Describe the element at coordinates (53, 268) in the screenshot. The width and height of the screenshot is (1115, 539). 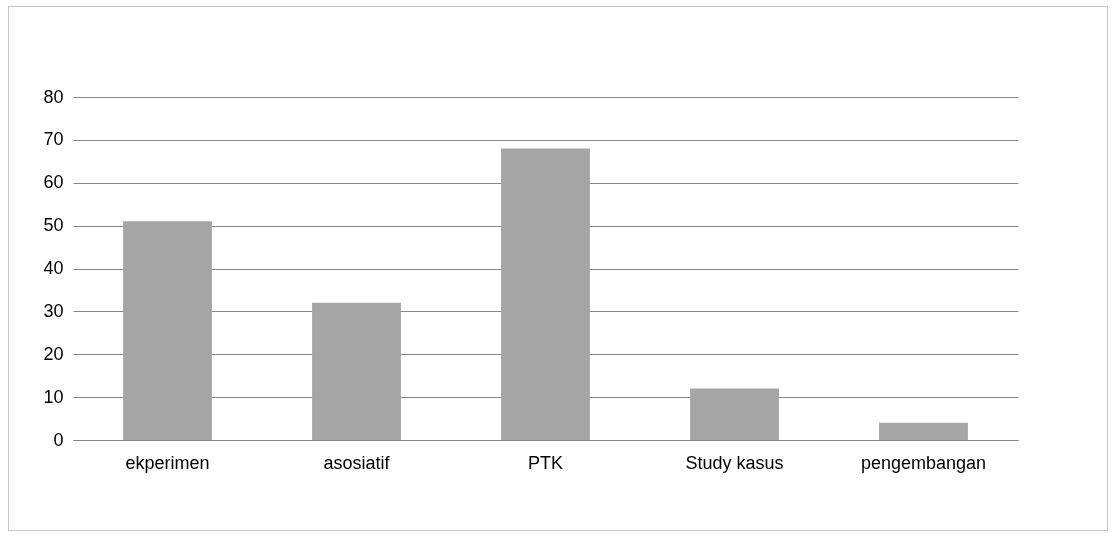
I see `y-tick-label: 40` at that location.